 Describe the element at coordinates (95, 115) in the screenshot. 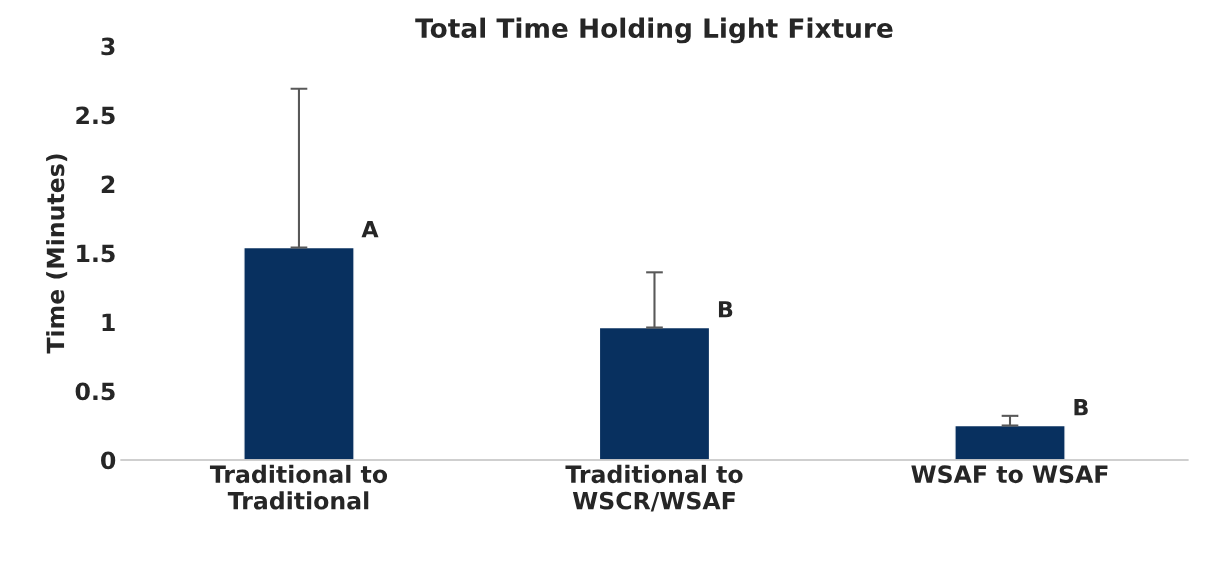

I see `y-tick-label: 2.5` at that location.